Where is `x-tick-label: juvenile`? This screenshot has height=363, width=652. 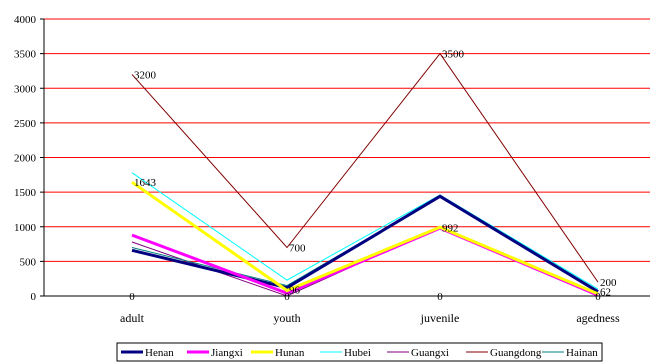
x-tick-label: juvenile is located at coordinates (440, 318).